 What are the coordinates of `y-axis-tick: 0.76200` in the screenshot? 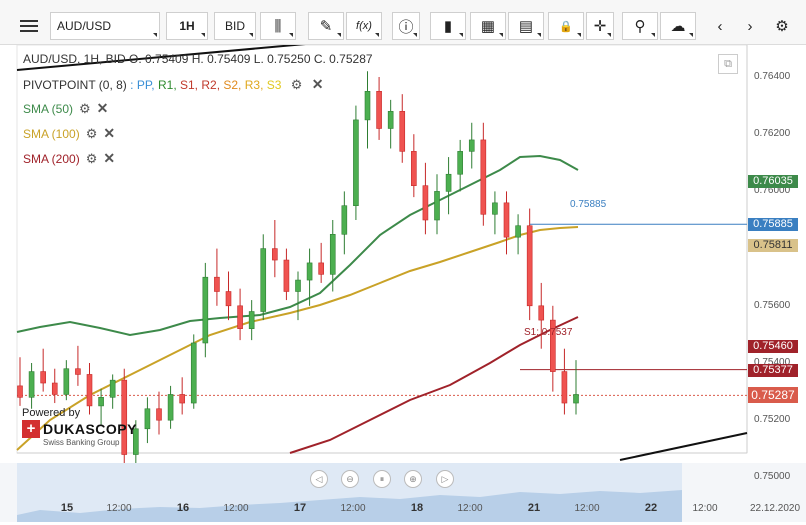 It's located at (772, 134).